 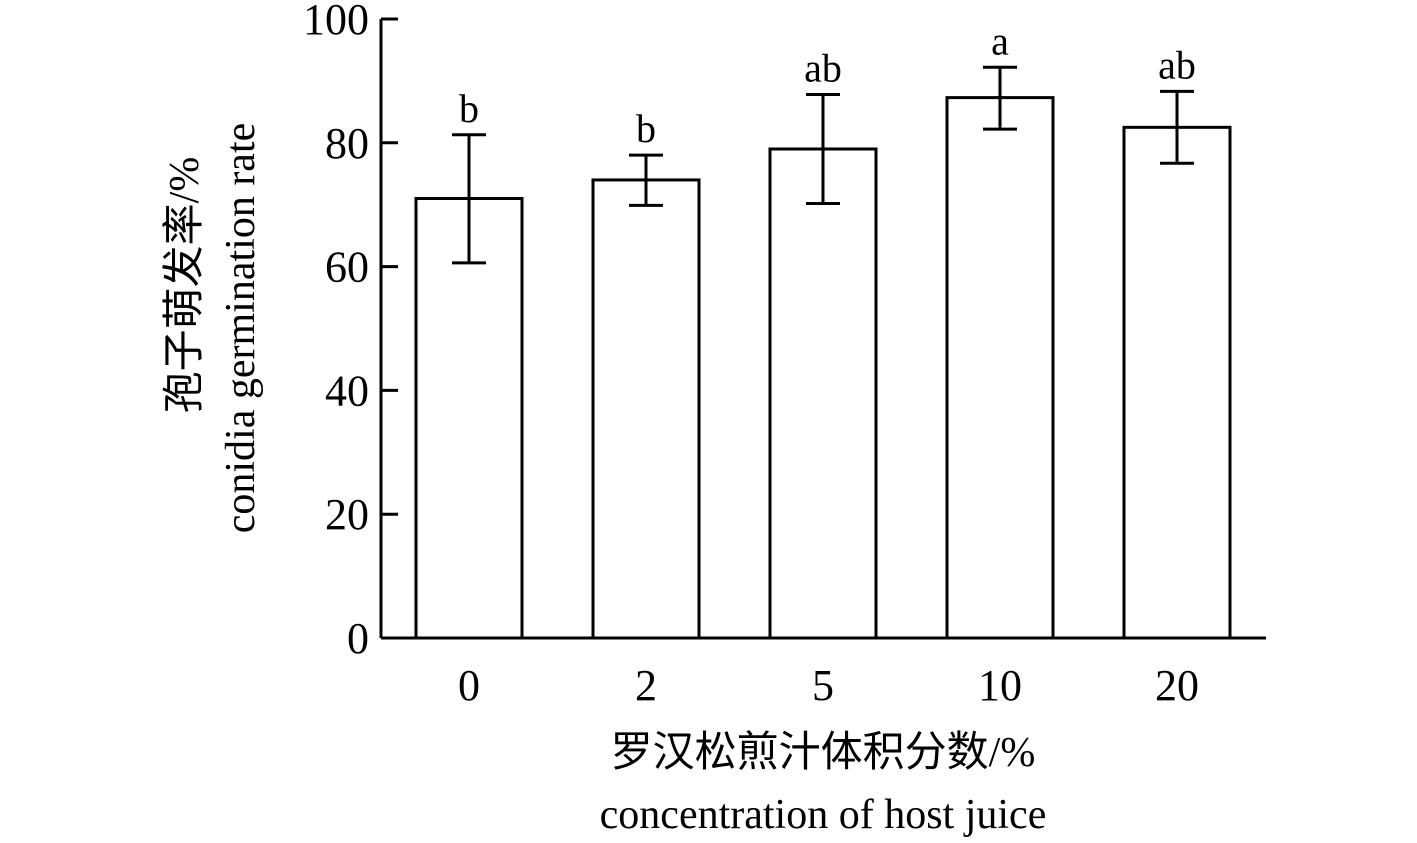 What do you see at coordinates (347, 143) in the screenshot?
I see `y-tick-label: 80` at bounding box center [347, 143].